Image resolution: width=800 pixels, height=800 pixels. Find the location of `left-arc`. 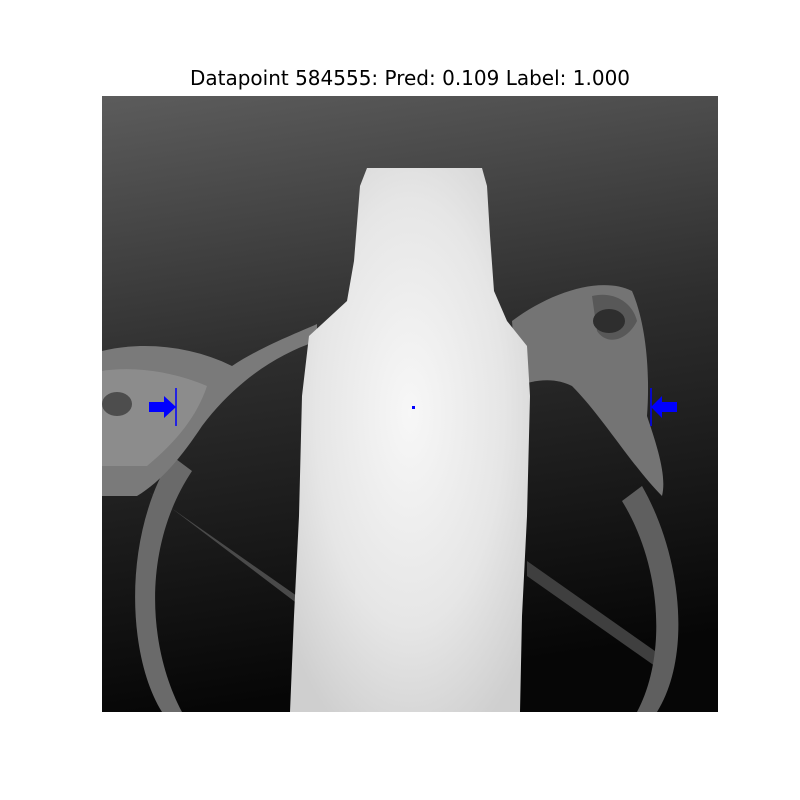

left-arc is located at coordinates (163, 584).